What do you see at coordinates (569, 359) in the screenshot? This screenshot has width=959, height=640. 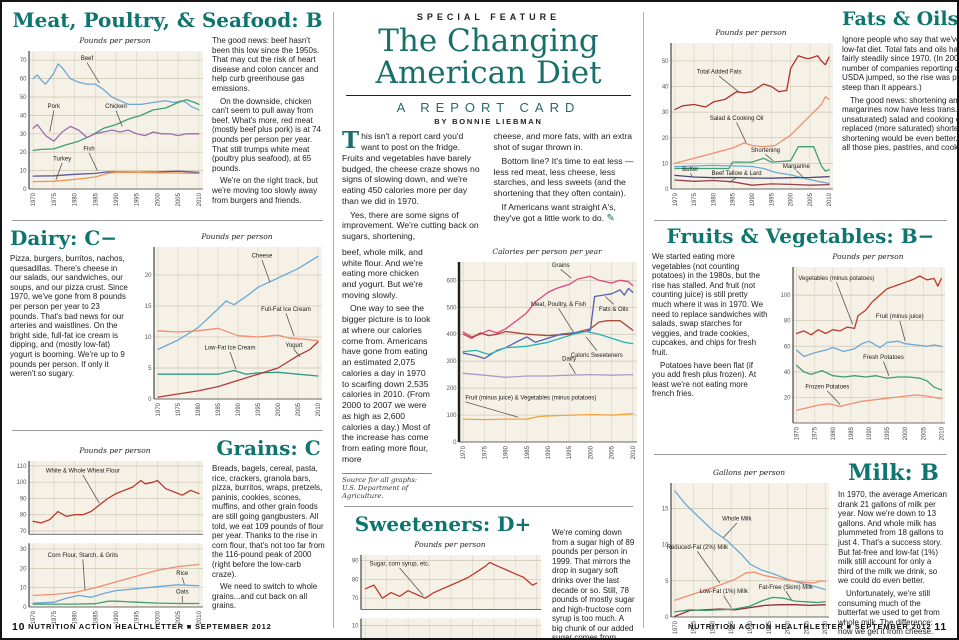 I see `svg-text: Dairy` at bounding box center [569, 359].